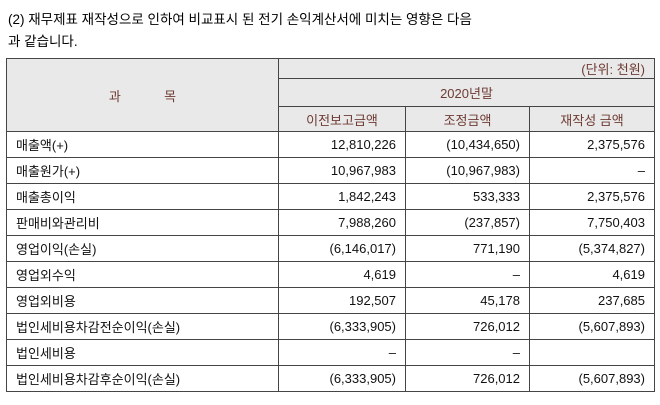  I want to click on cell-value: 237,685, so click(592, 301).